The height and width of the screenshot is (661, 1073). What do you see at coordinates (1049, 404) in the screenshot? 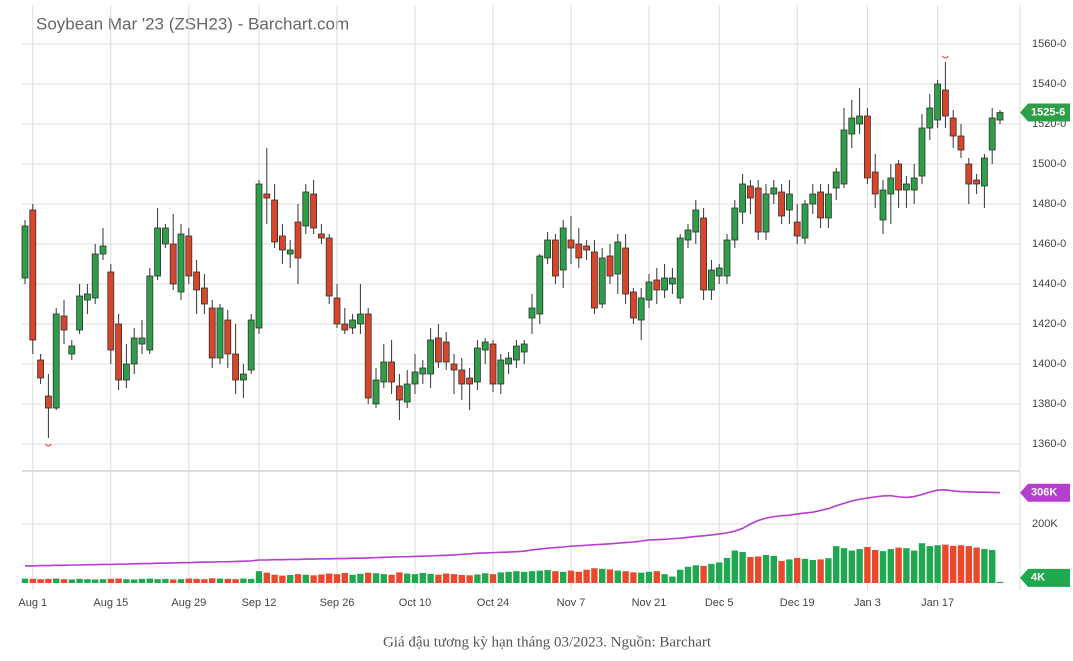
I see `y-tick-label: 1380-0` at bounding box center [1049, 404].